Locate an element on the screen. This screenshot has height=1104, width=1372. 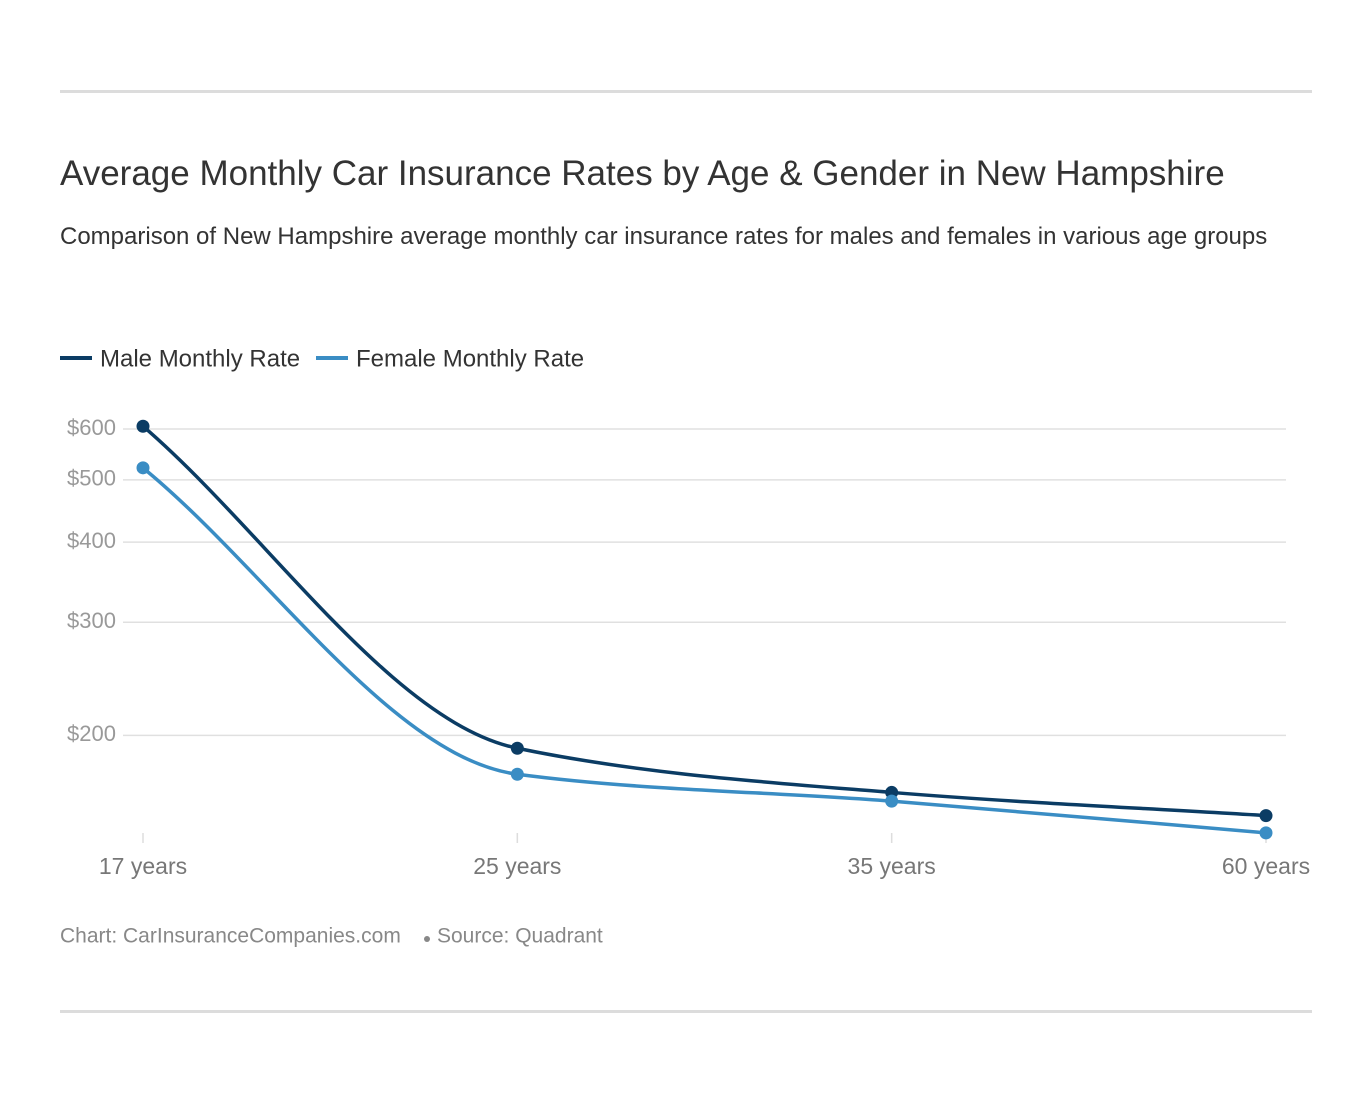
y-tick-label: $600 is located at coordinates (91, 427).